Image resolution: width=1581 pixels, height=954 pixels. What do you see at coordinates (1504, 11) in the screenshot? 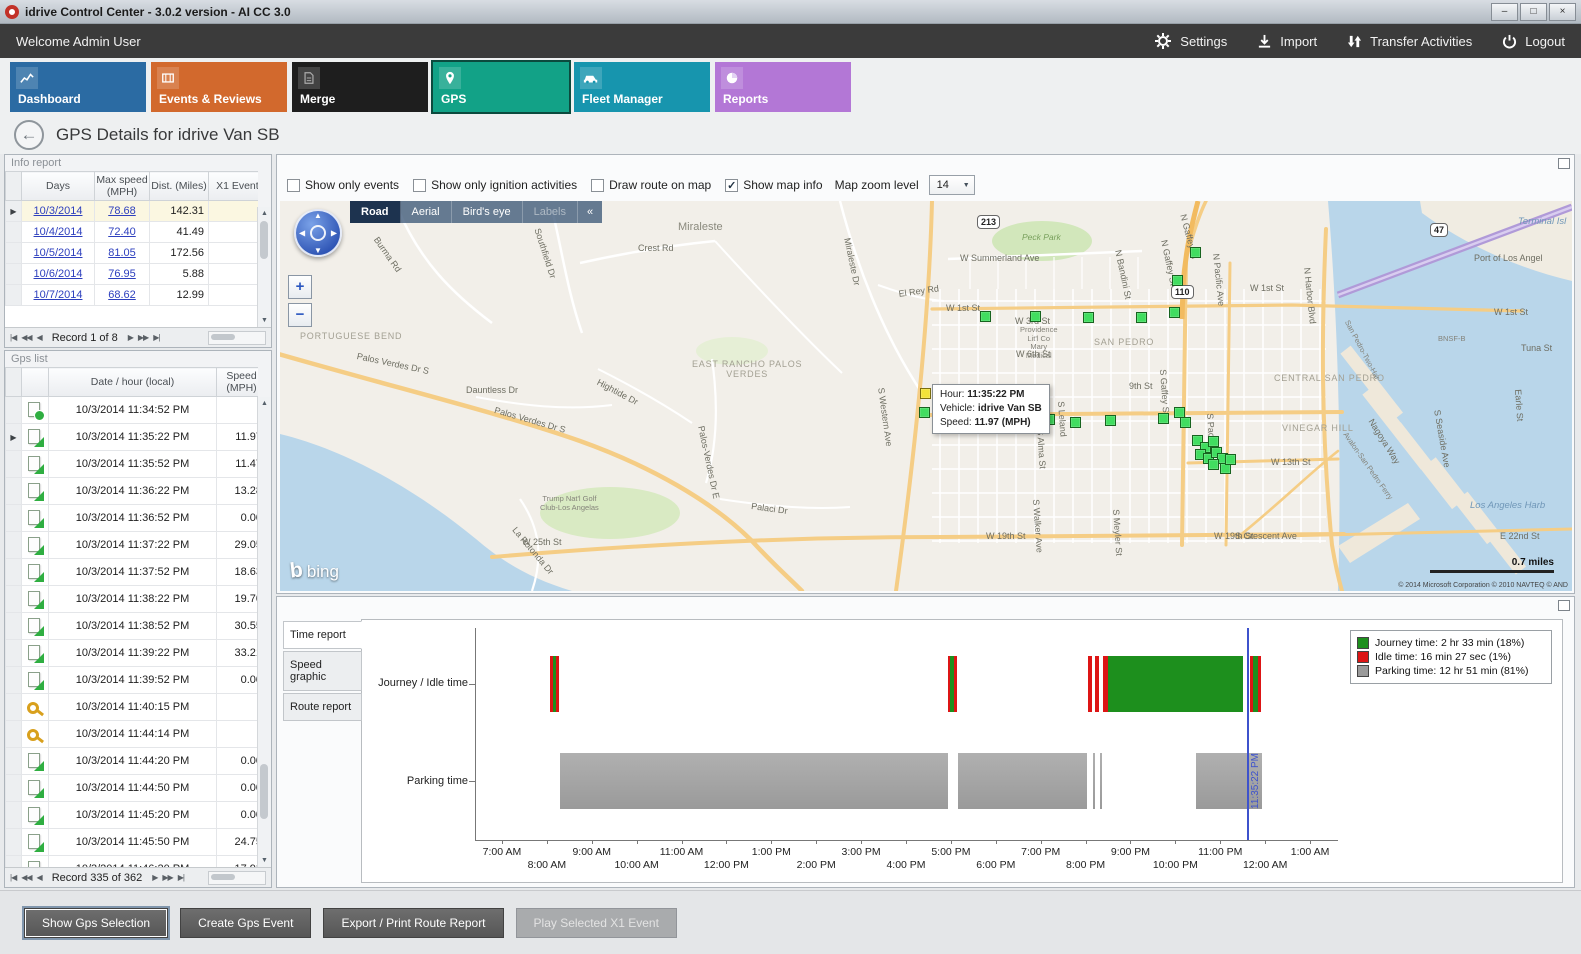
I see `minimize-button: –` at bounding box center [1504, 11].